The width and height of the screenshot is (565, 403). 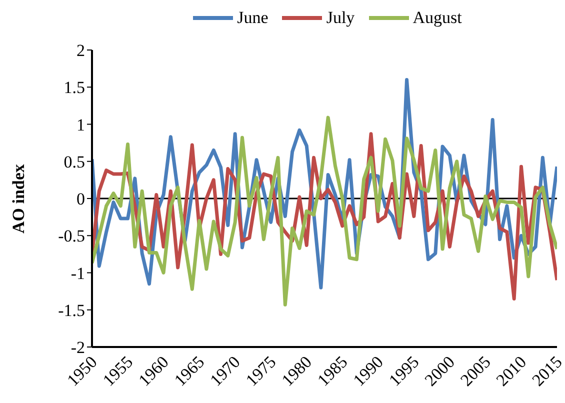 What do you see at coordinates (437, 18) in the screenshot?
I see `legend-label: August` at bounding box center [437, 18].